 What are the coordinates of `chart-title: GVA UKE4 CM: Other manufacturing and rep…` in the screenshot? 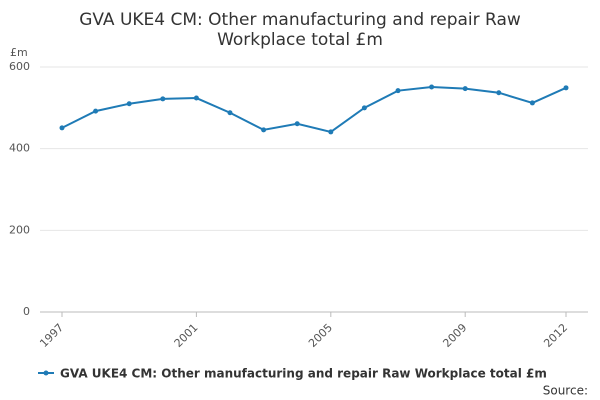 It's located at (300, 20).